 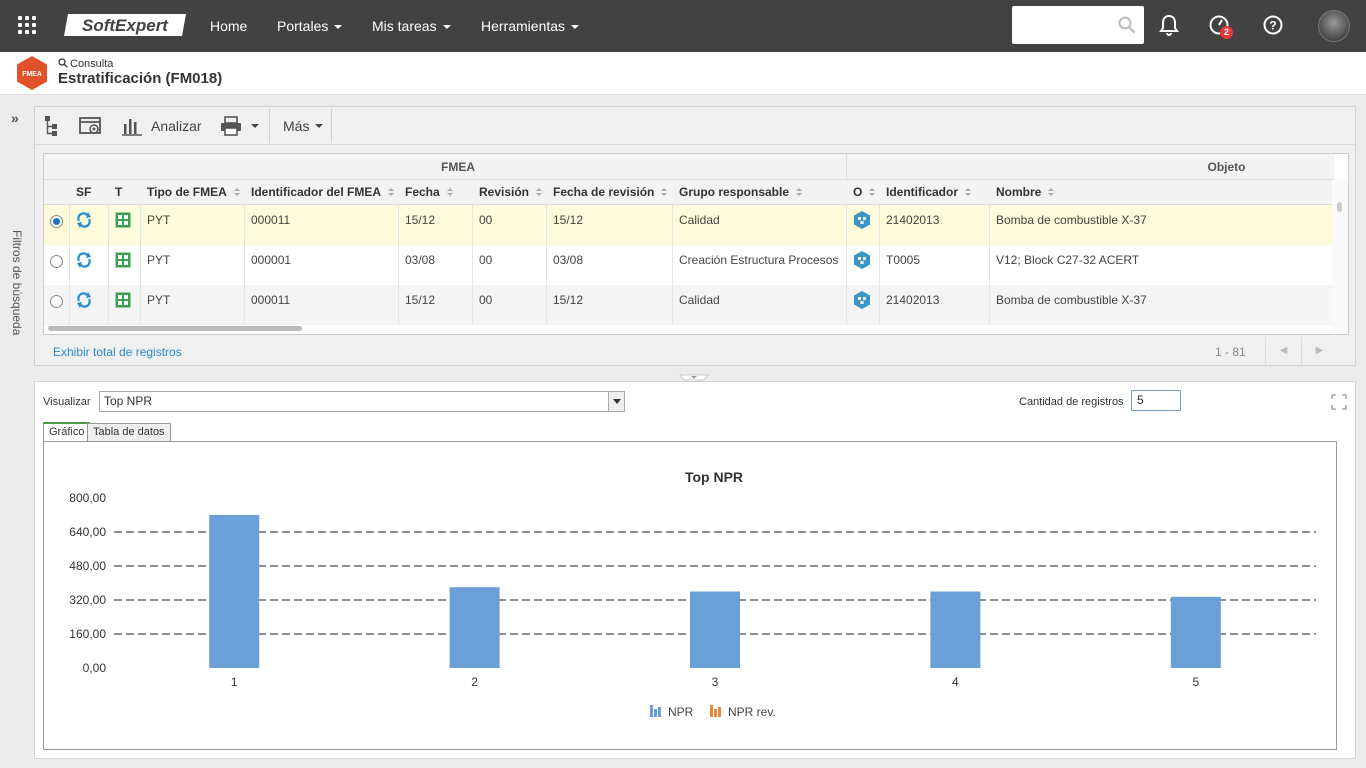 What do you see at coordinates (17, 283) in the screenshot?
I see `filters-label: Filtros de búsqueda` at bounding box center [17, 283].